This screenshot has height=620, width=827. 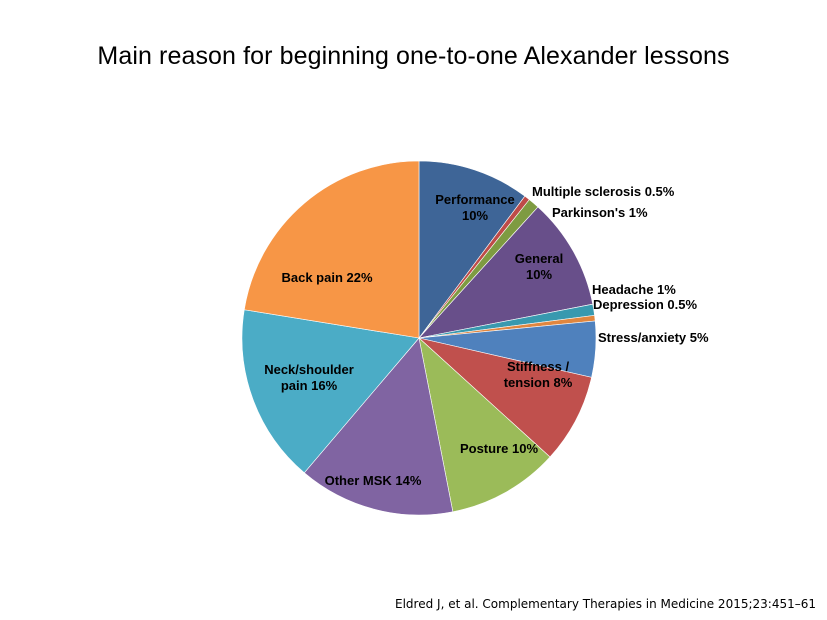 I want to click on slice-label-stress-anxiety: Stress/anxiety 5%, so click(x=653, y=337).